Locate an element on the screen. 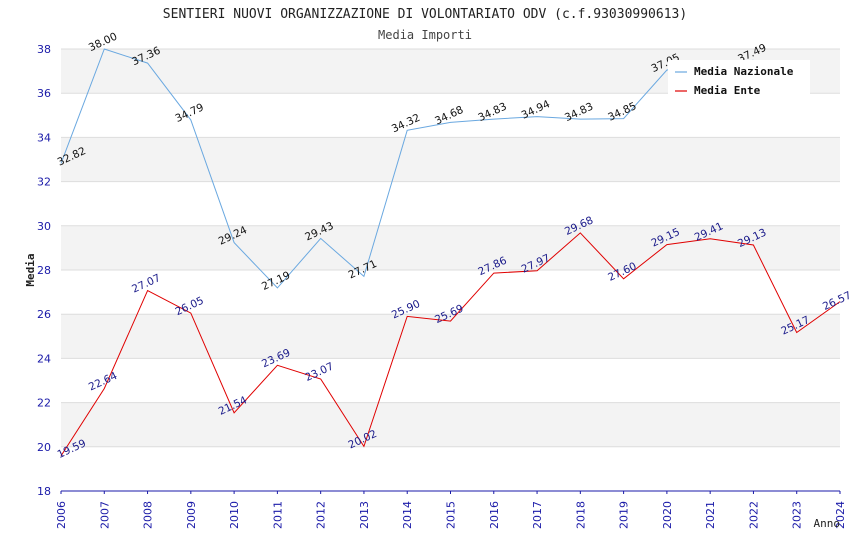 The height and width of the screenshot is (550, 850). y-tick-label: 30 is located at coordinates (44, 226).